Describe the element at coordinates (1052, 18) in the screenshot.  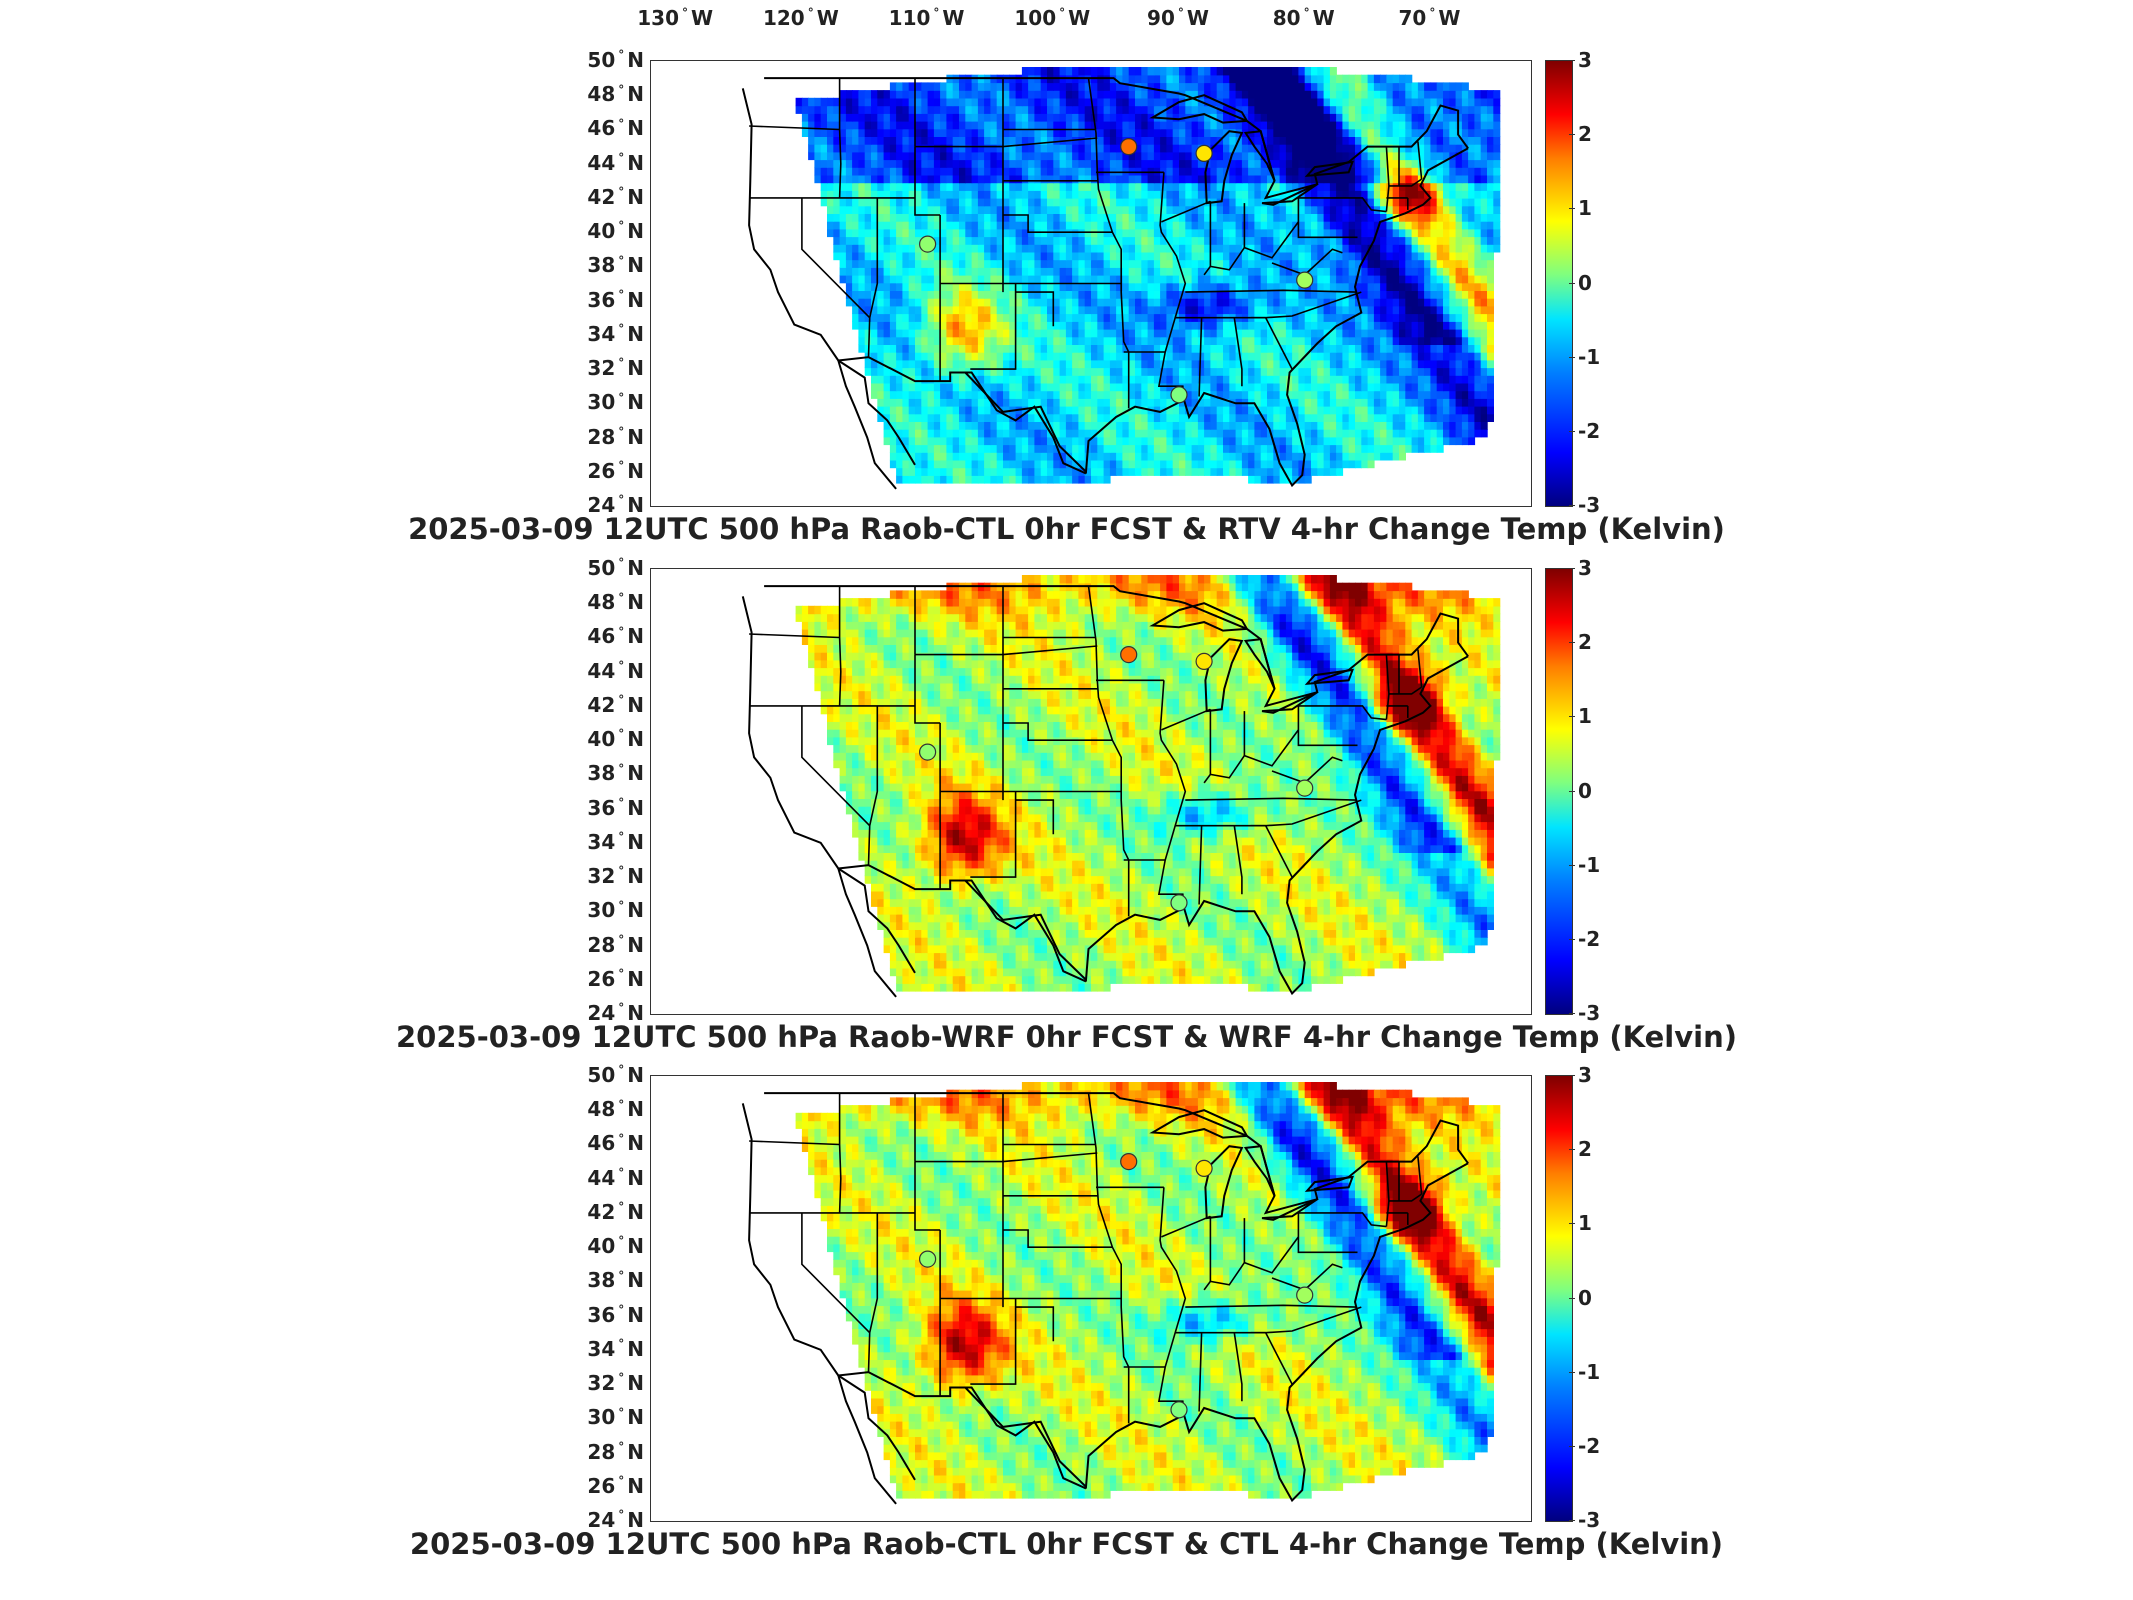
I see `longitude-tick-label: 100 ° W` at that location.